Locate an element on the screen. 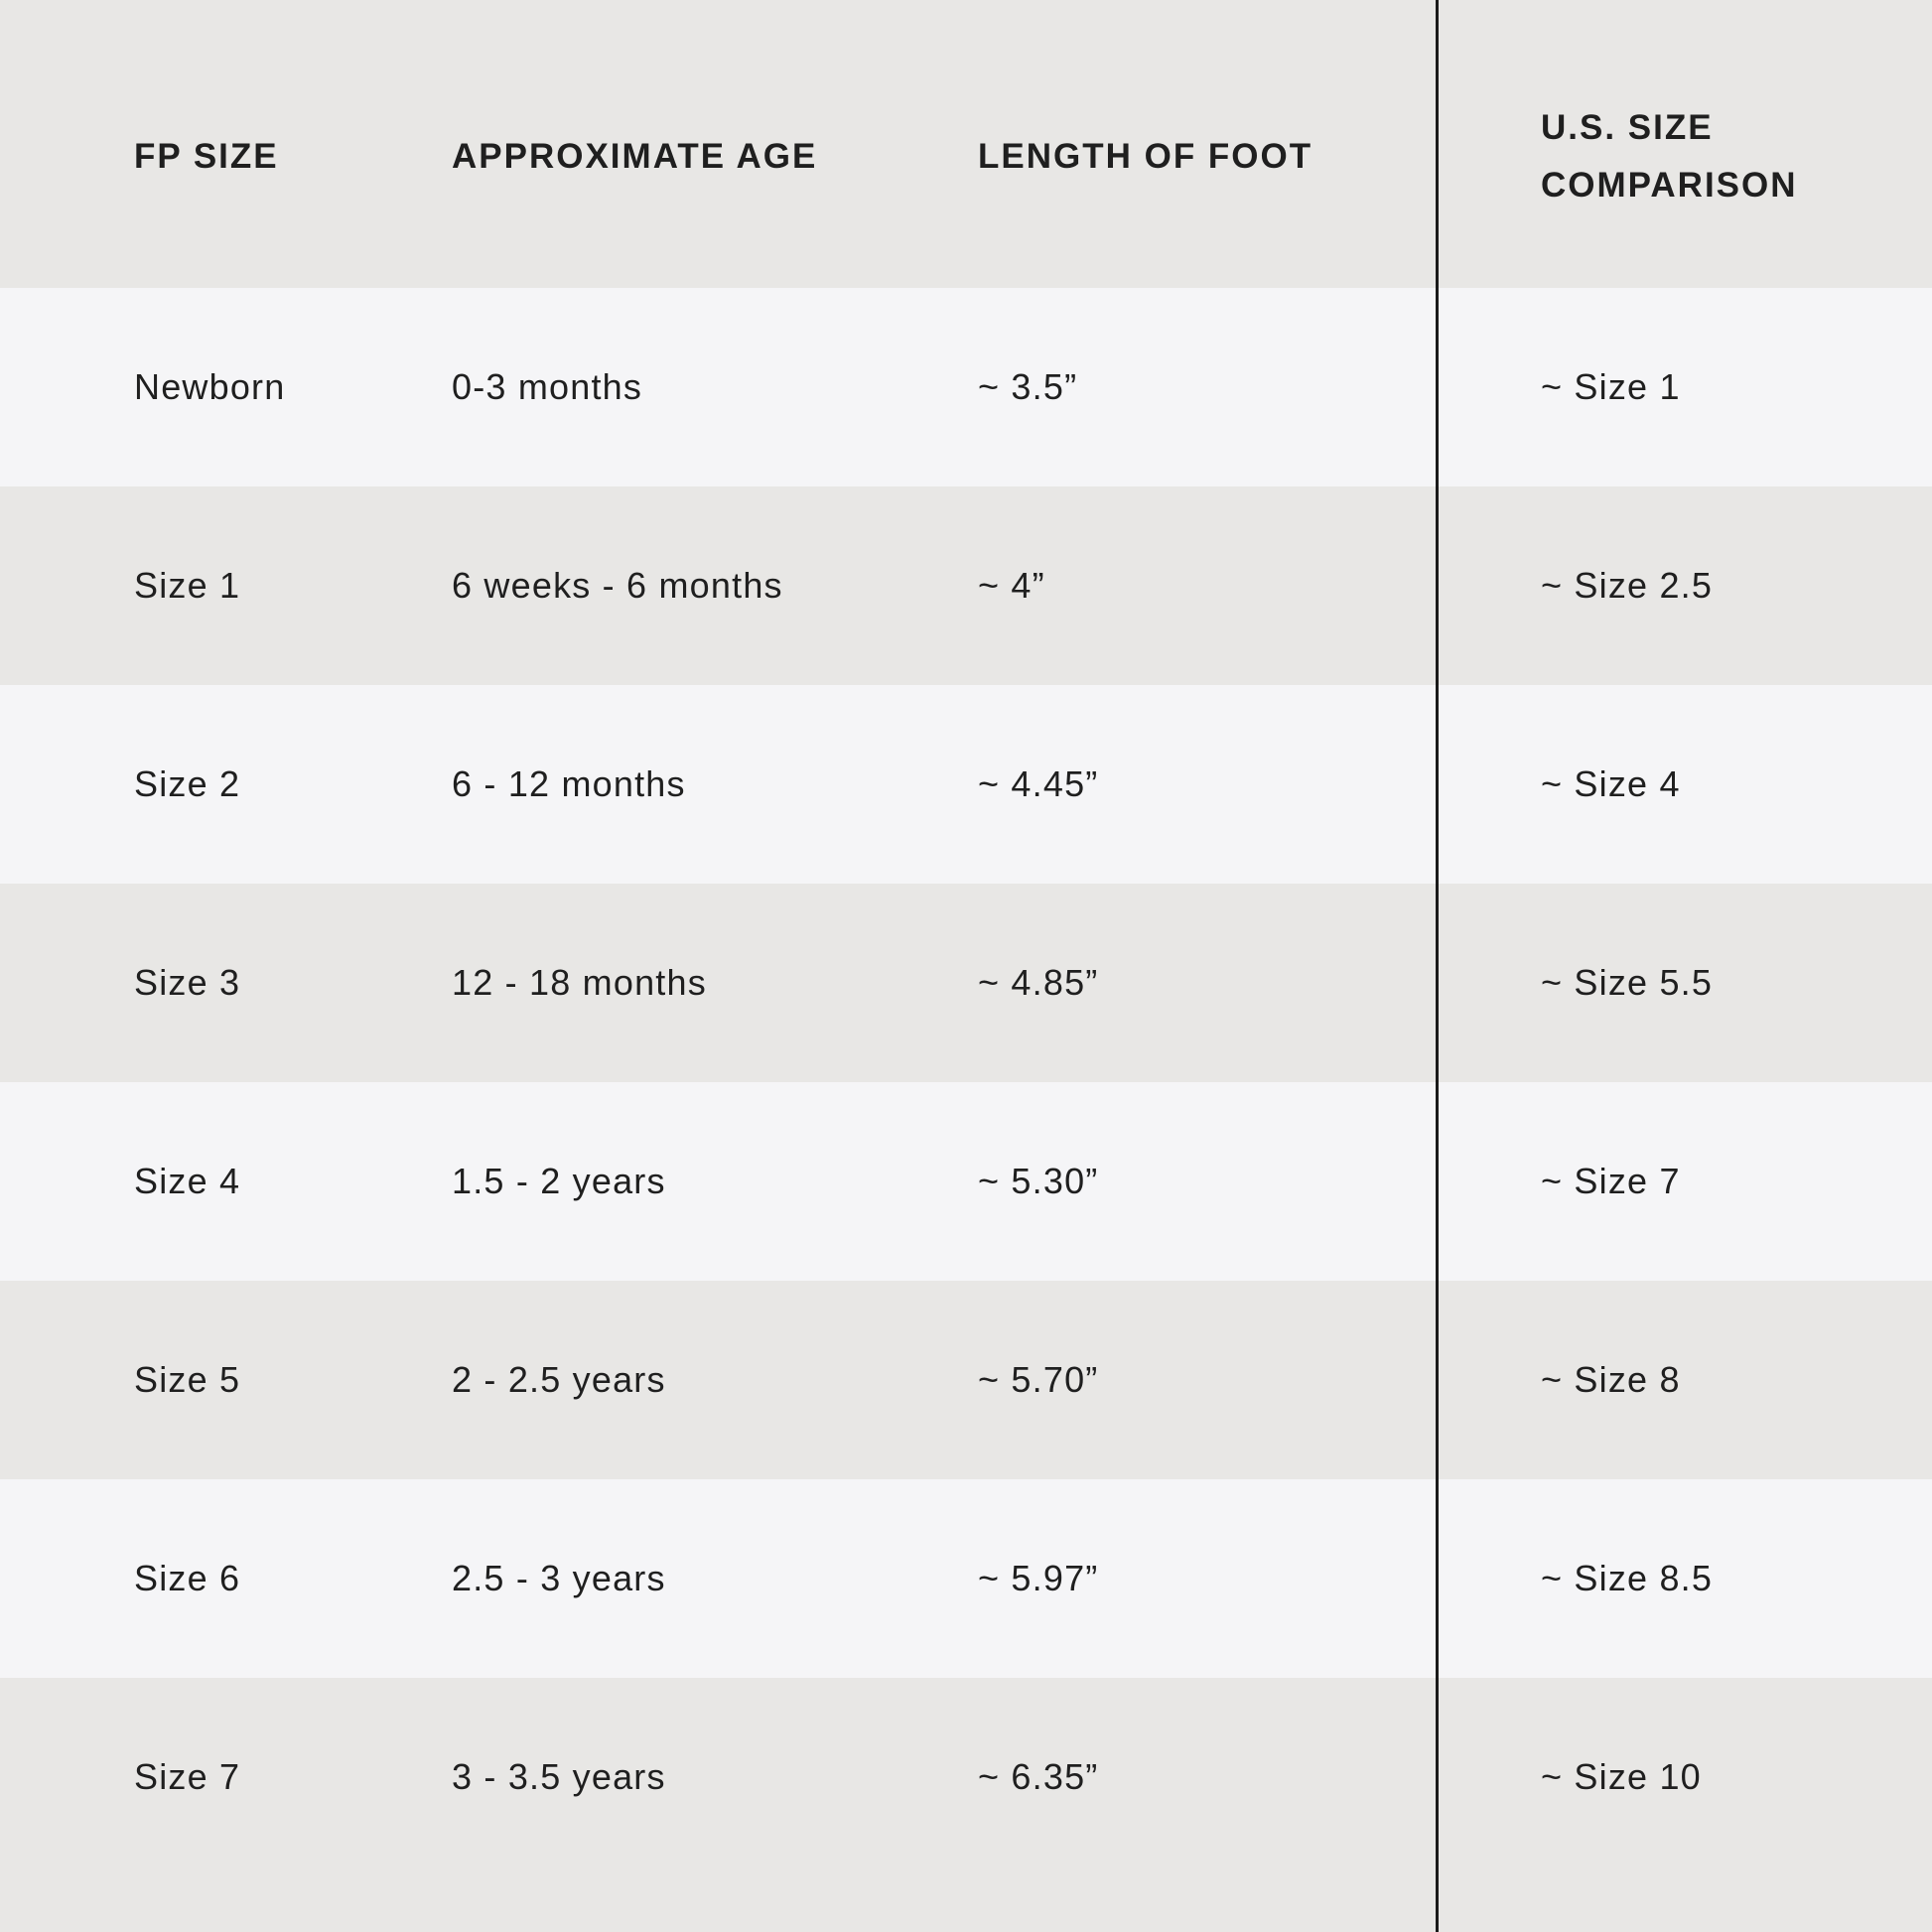  us-size-cell: ~ Size 4 is located at coordinates (1611, 784).